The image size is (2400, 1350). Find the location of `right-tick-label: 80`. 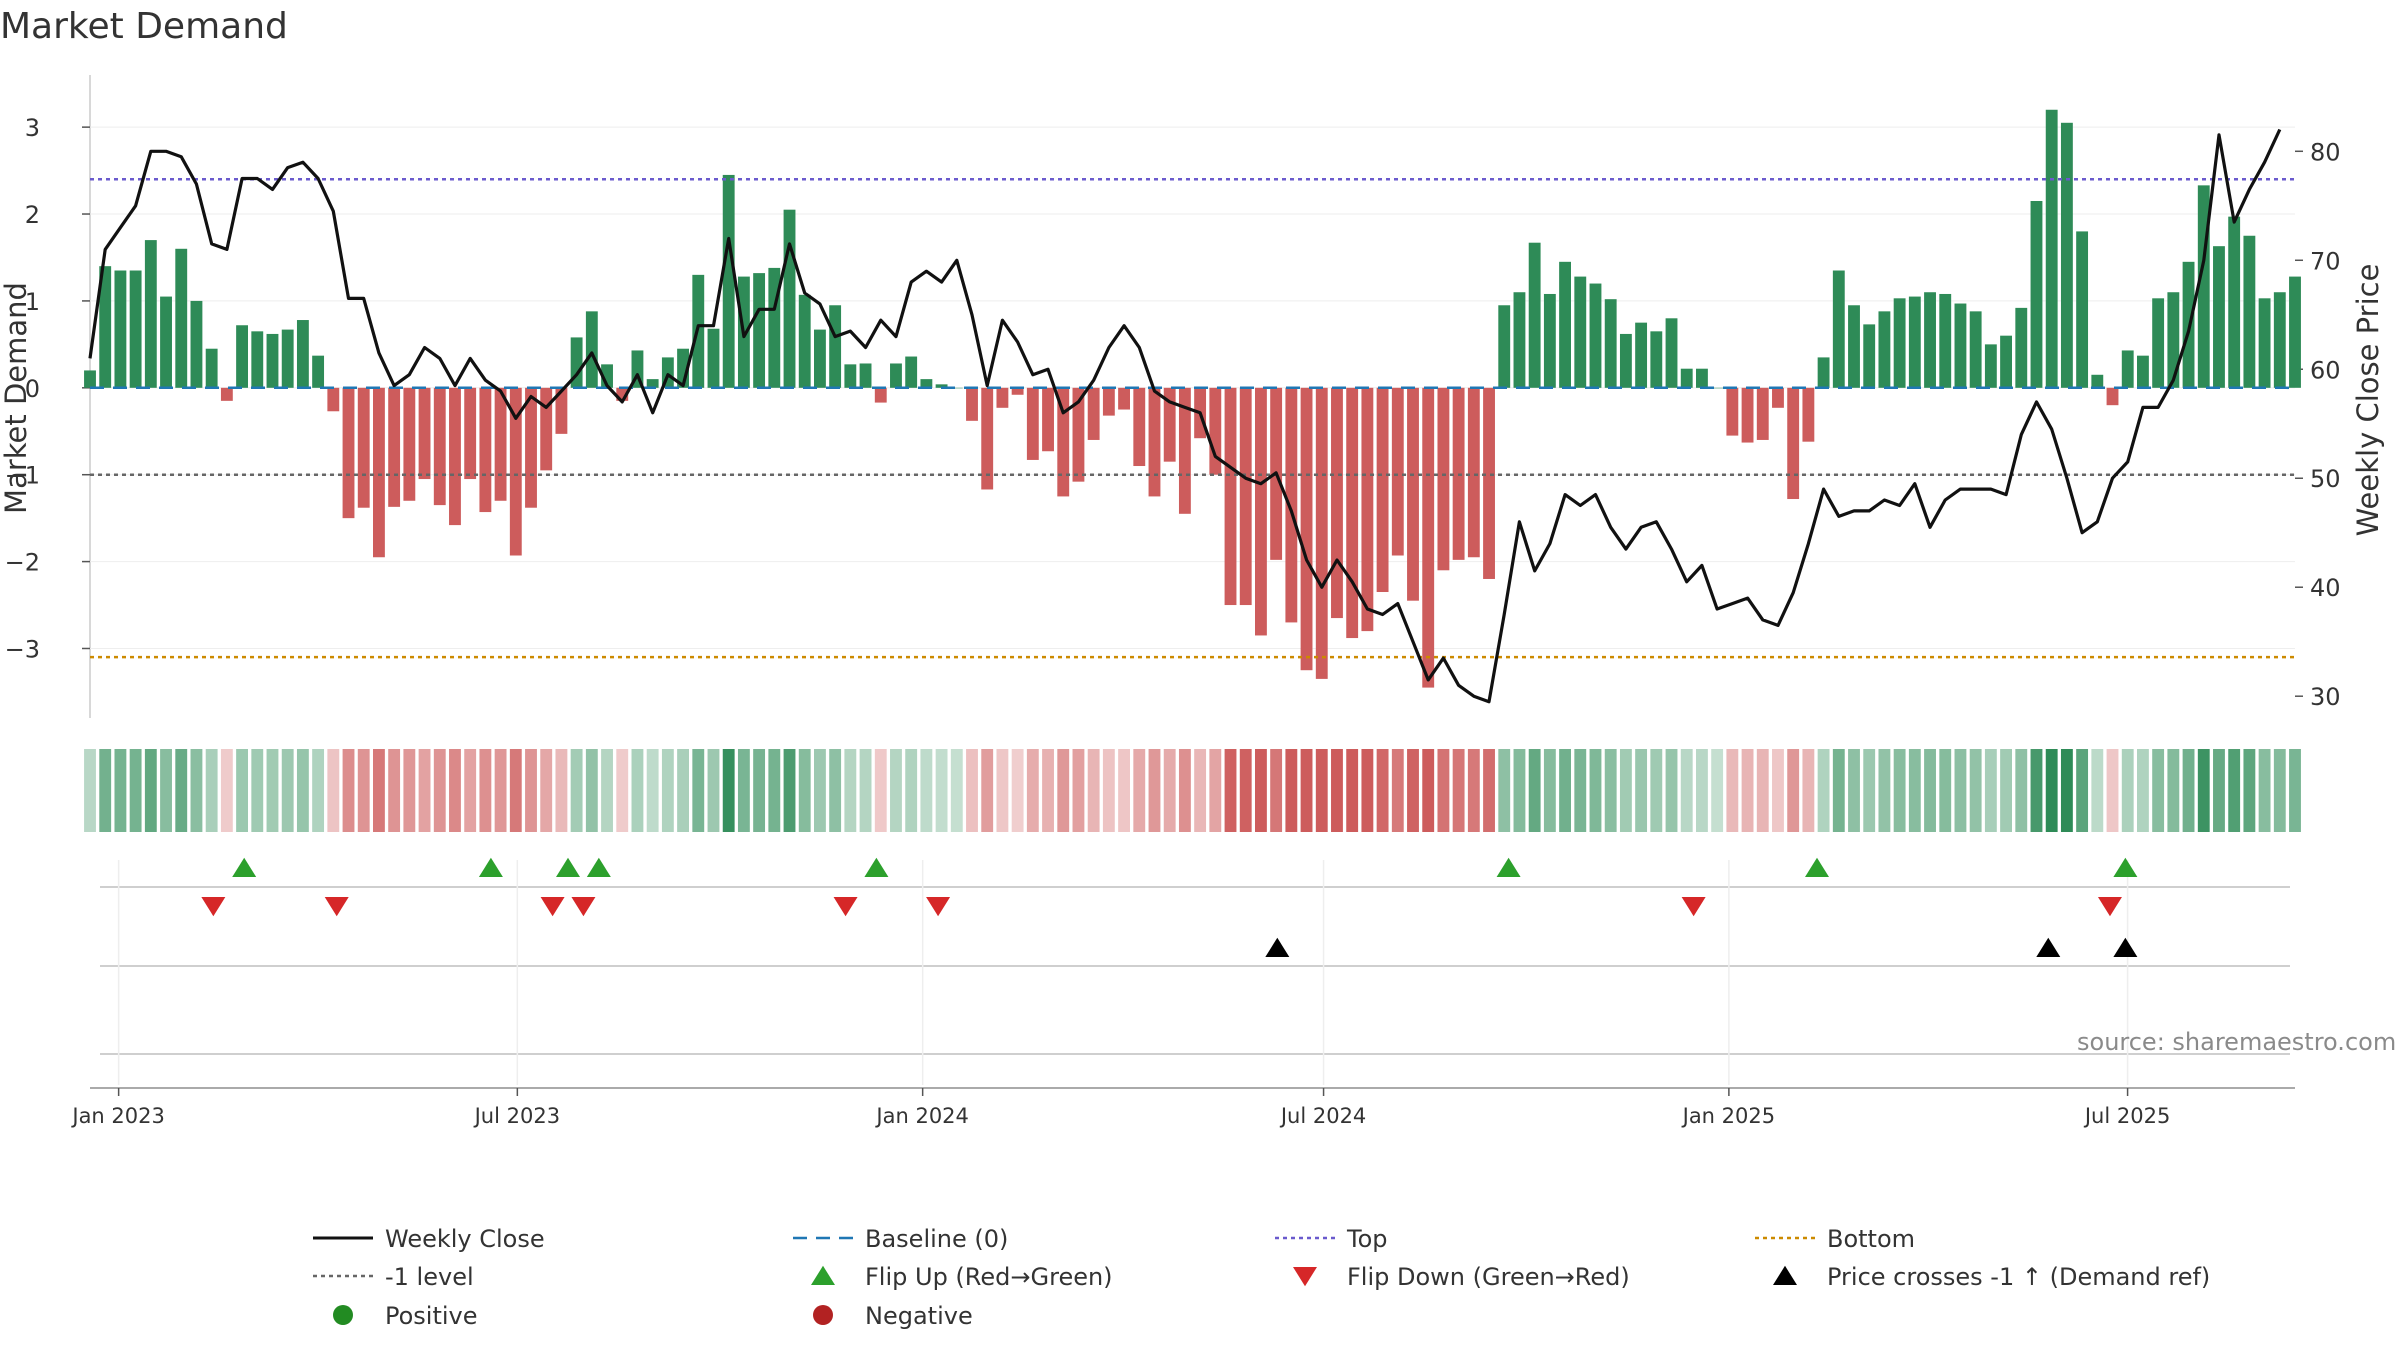

right-tick-label: 80 is located at coordinates (2325, 152).